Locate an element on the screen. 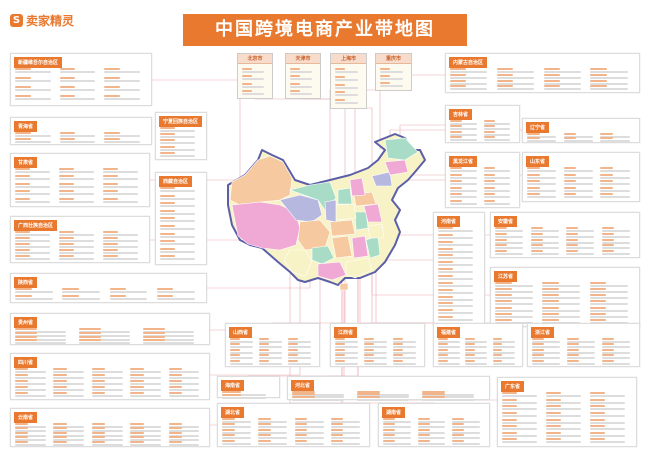  province-title: 新疆维吾尔自治区 is located at coordinates (38, 62).